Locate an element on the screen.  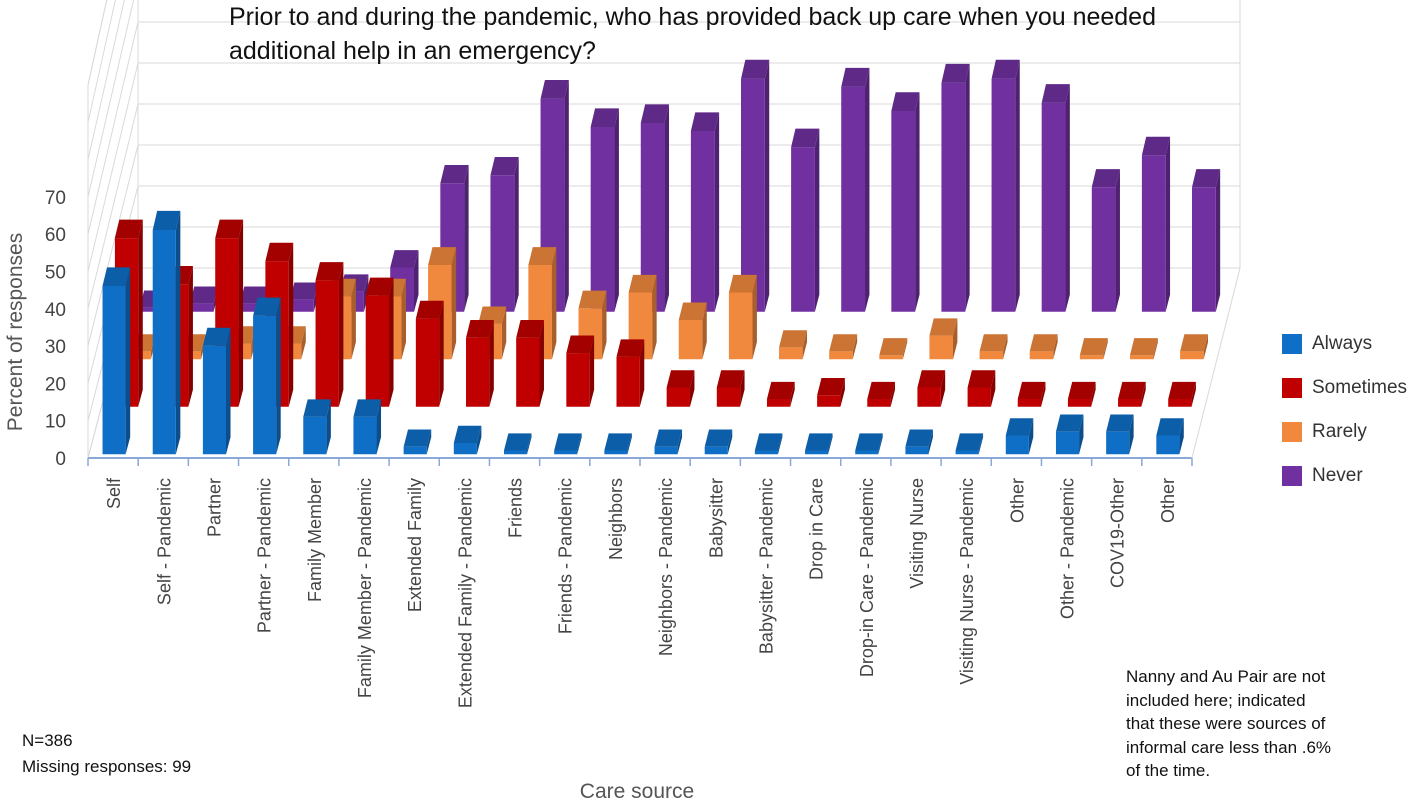
x-tick-label: Family Member - Pandemic is located at coordinates (365, 588).